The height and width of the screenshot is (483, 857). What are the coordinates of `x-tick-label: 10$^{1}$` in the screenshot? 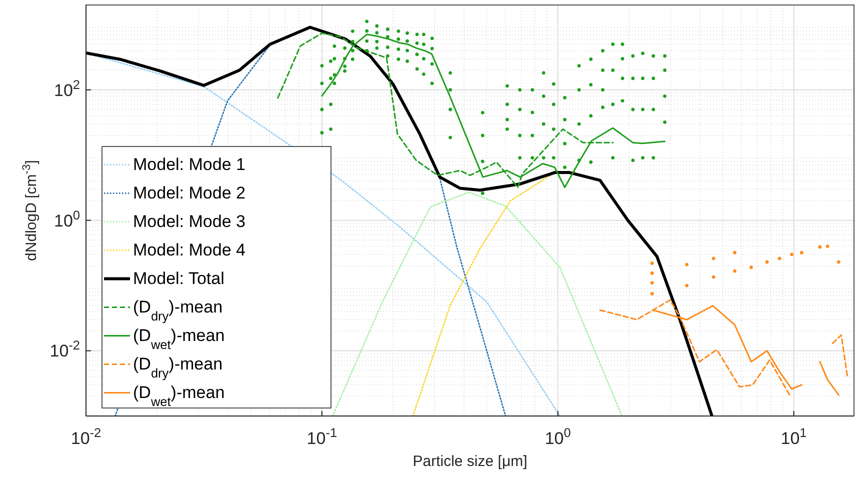 It's located at (793, 436).